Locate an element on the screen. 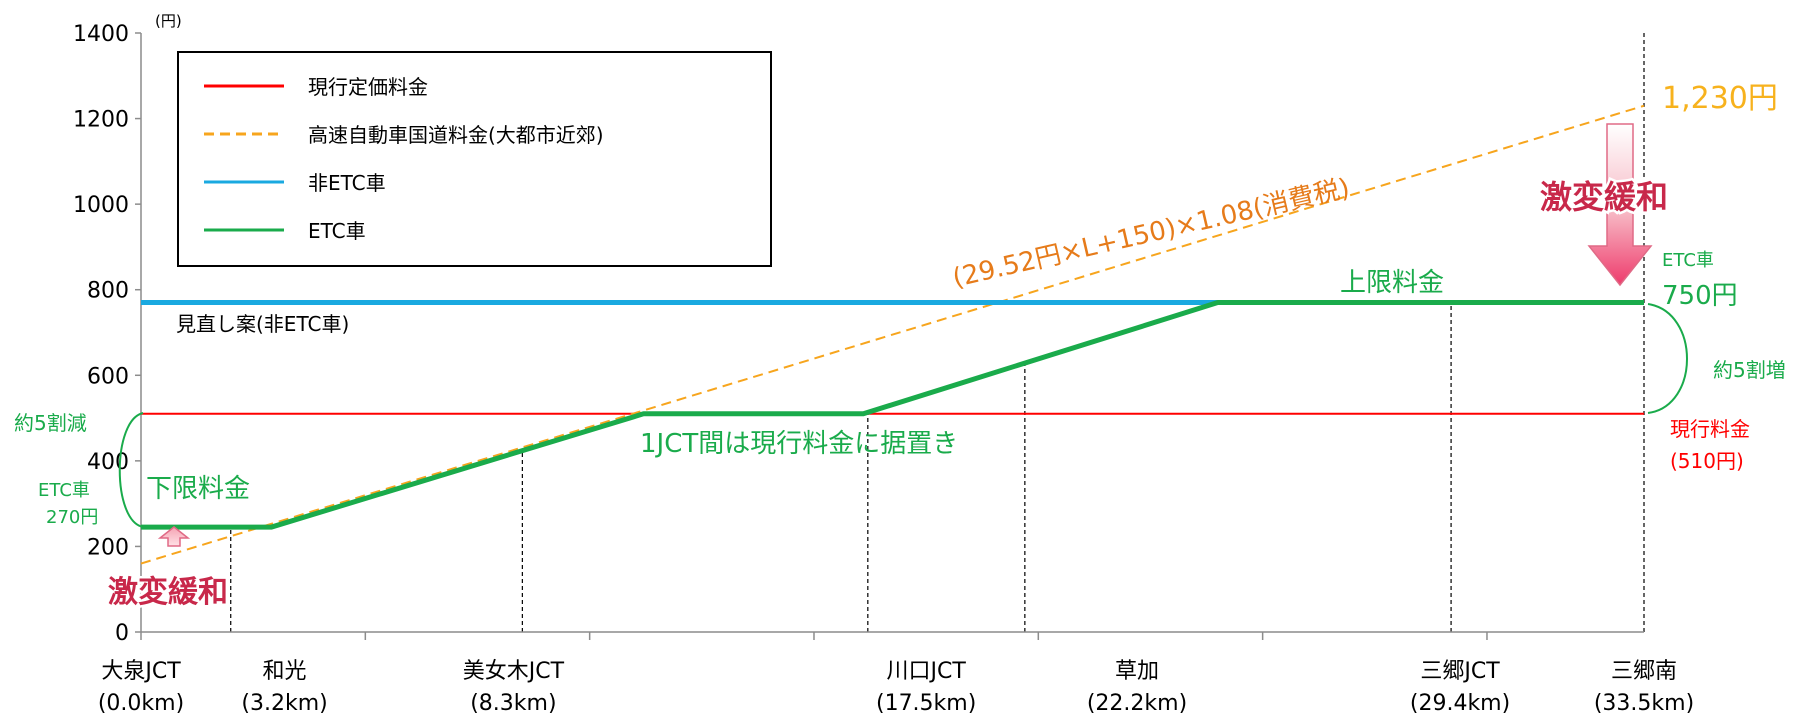 This screenshot has width=1816, height=717. mitigation-down-arrow is located at coordinates (1620, 205).